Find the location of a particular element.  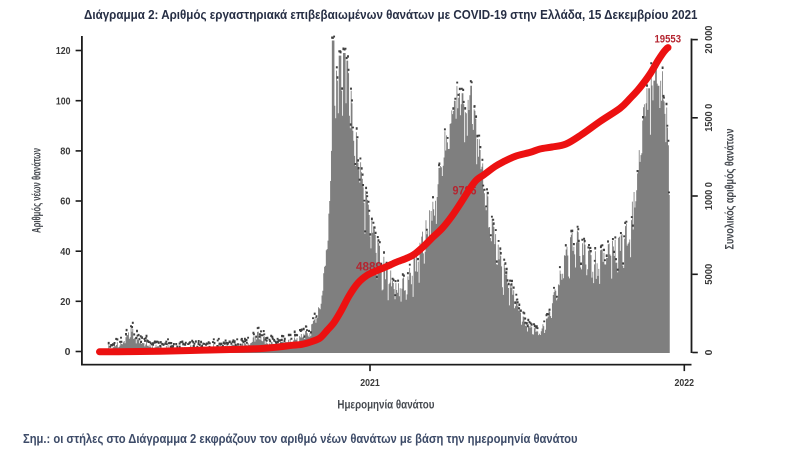

svg-text: 1500 0 is located at coordinates (709, 118).